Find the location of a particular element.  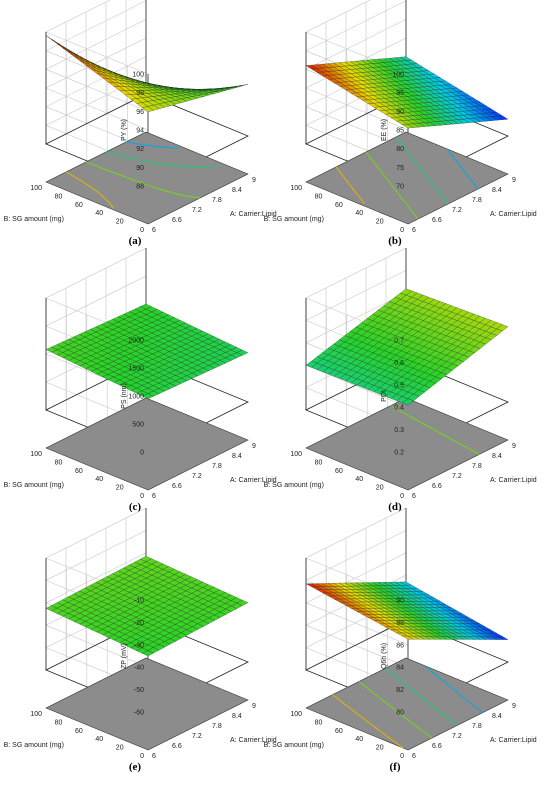

gridline is located at coordinates (97, 37).